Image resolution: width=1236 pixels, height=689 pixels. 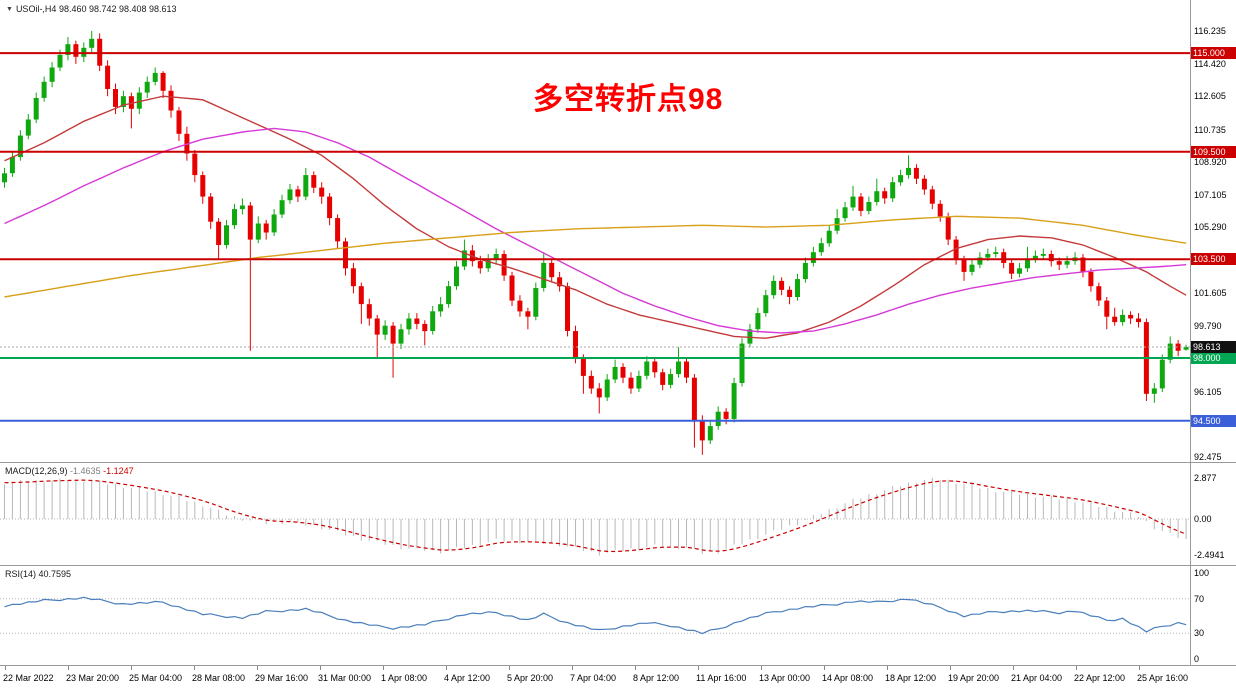 I want to click on rsi-tick-label: 30, so click(x=1199, y=633).